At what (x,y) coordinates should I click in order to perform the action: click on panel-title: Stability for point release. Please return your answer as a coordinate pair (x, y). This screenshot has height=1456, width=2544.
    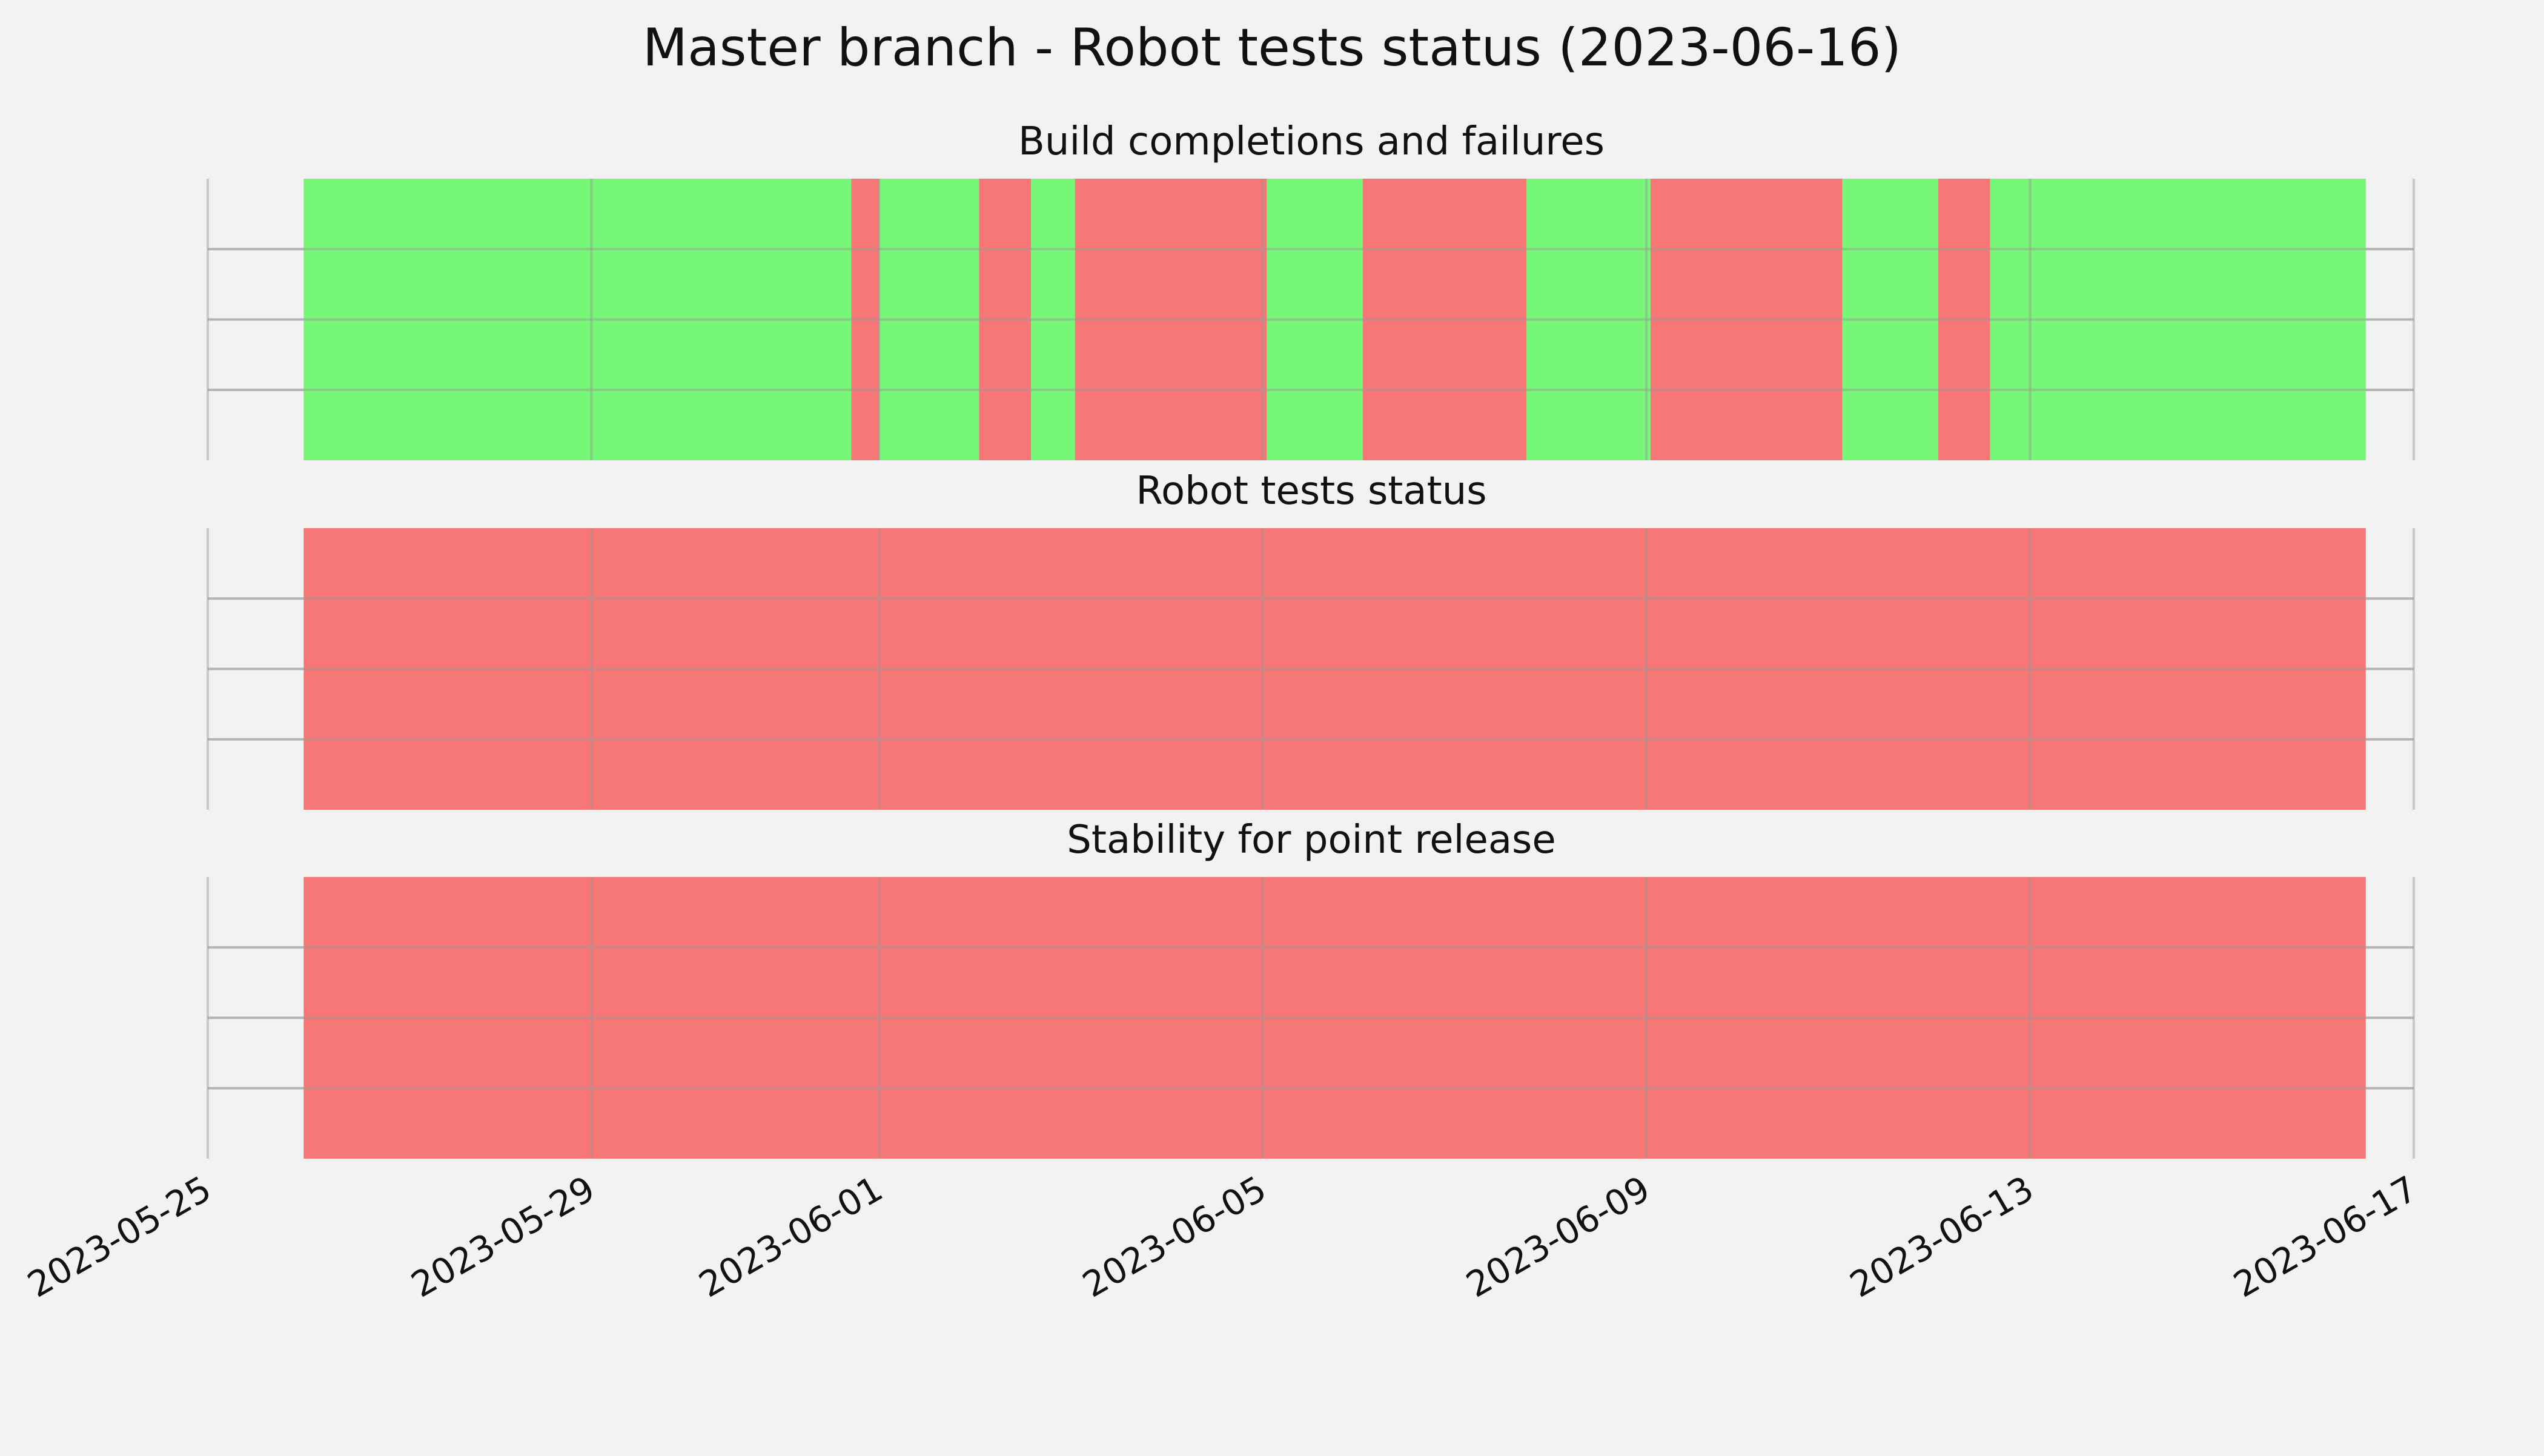
    Looking at the image, I should click on (1311, 840).